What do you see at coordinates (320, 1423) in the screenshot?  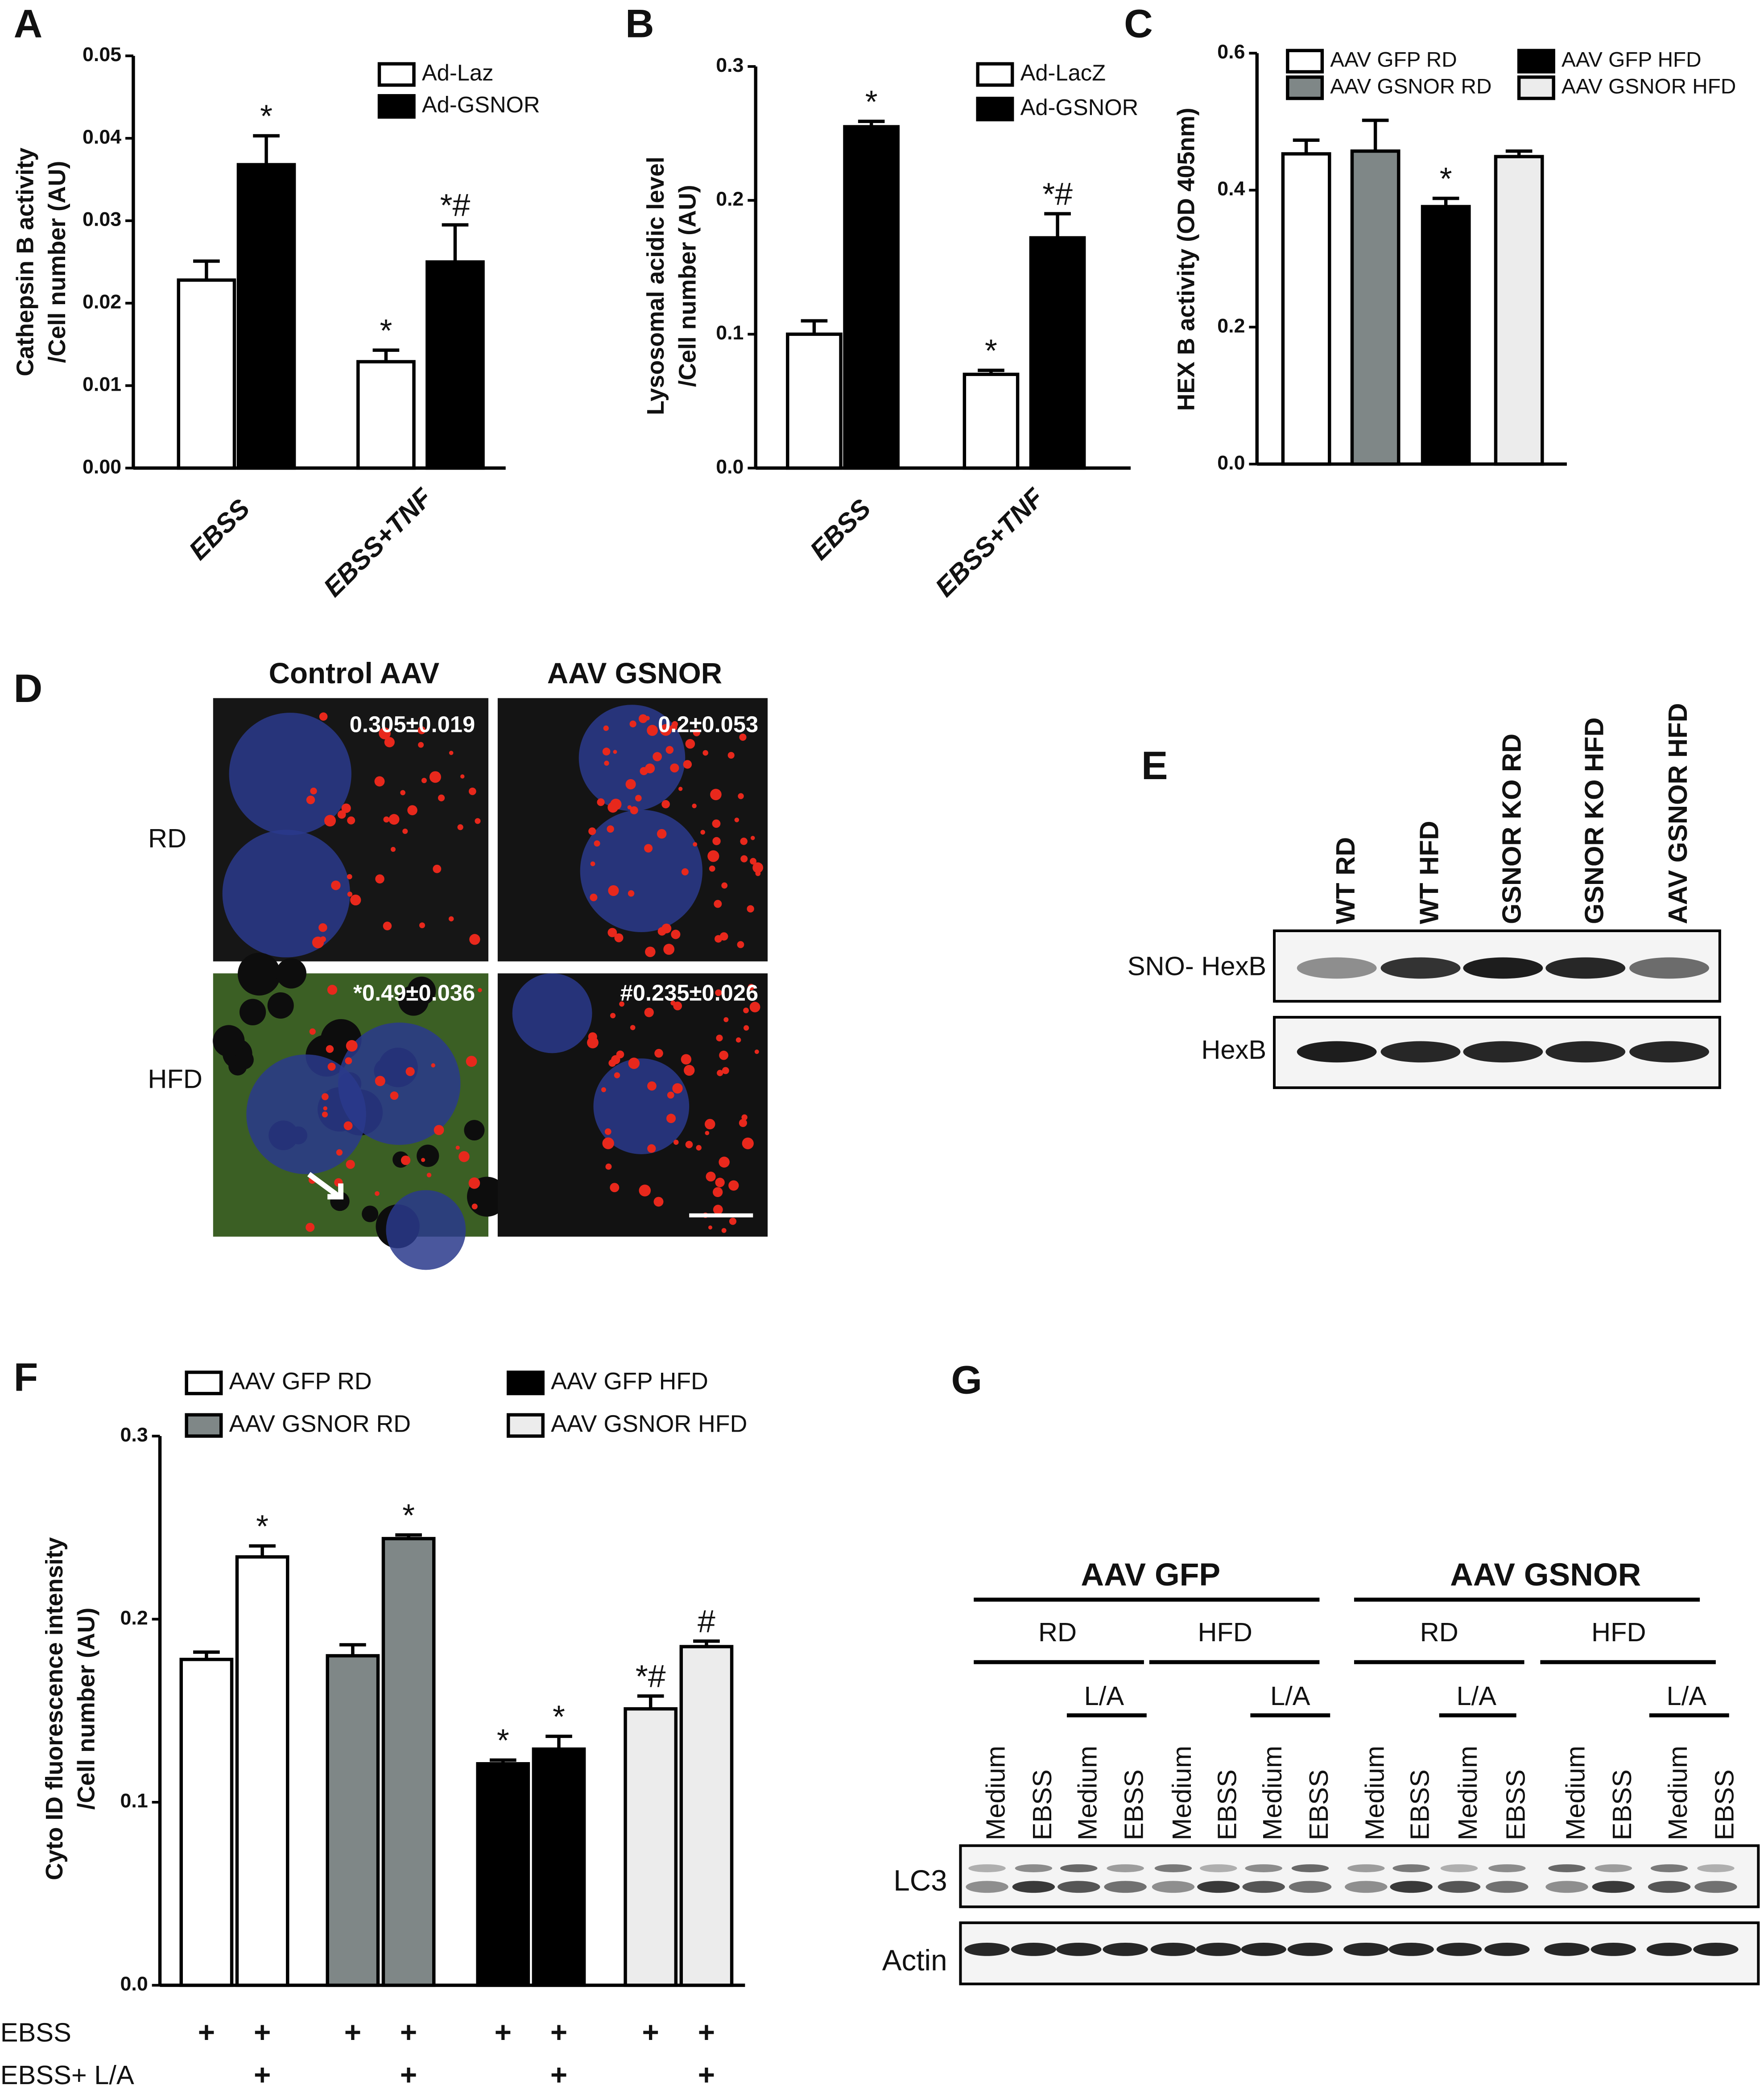 I see `legend-label: AAV GSNOR RD` at bounding box center [320, 1423].